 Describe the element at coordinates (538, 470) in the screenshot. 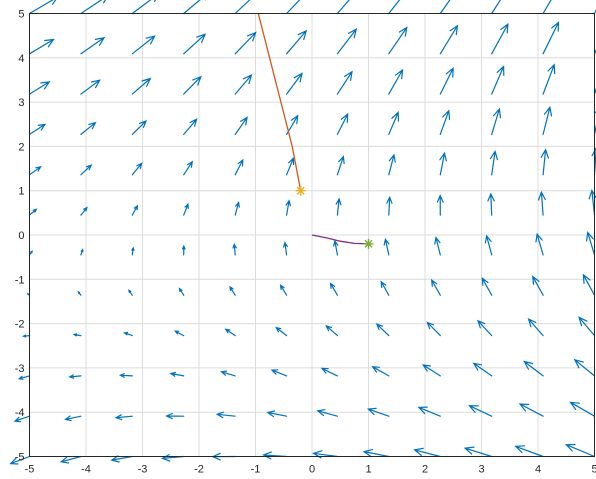

I see `x-tick-label: 4` at that location.